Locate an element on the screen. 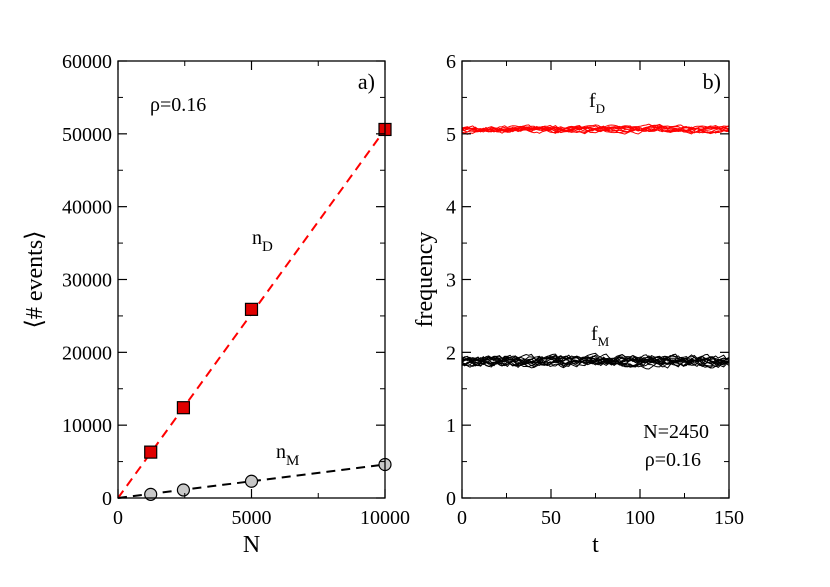  panel-b-series-label-fM: fM is located at coordinates (600, 336).